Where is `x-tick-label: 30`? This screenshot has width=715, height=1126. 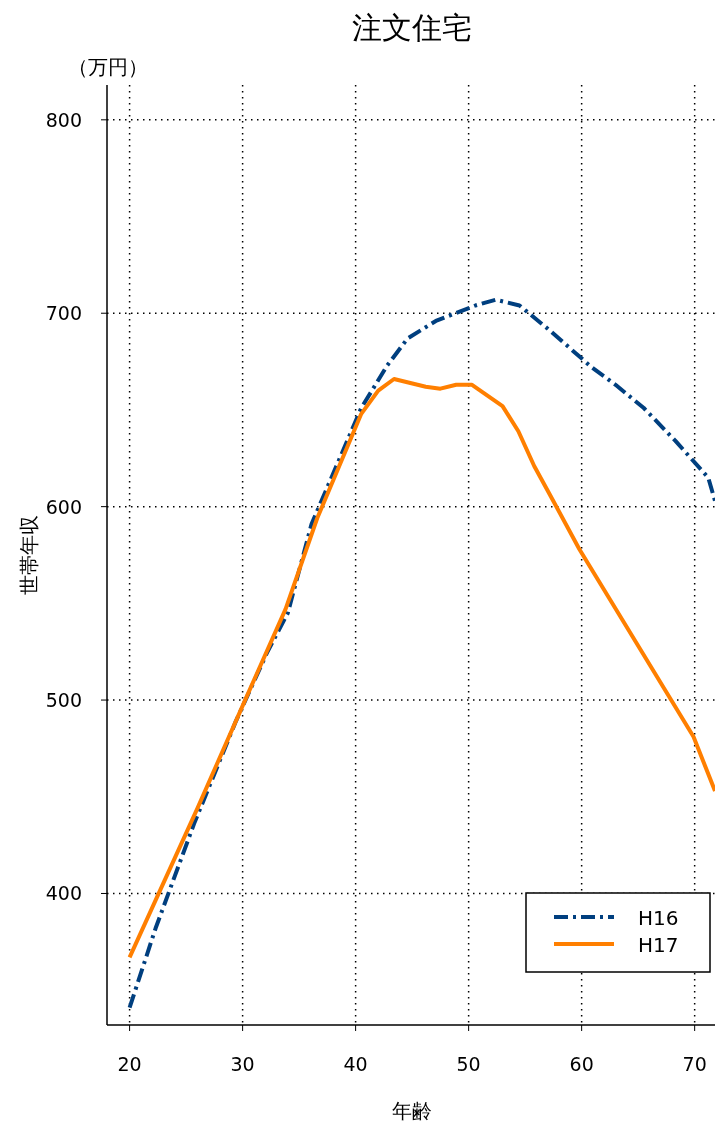 x-tick-label: 30 is located at coordinates (242, 1064).